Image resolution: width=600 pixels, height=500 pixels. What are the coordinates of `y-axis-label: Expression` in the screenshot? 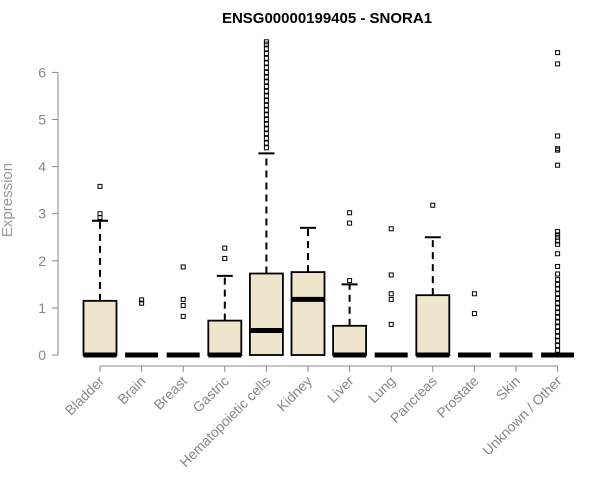 It's located at (8, 200).